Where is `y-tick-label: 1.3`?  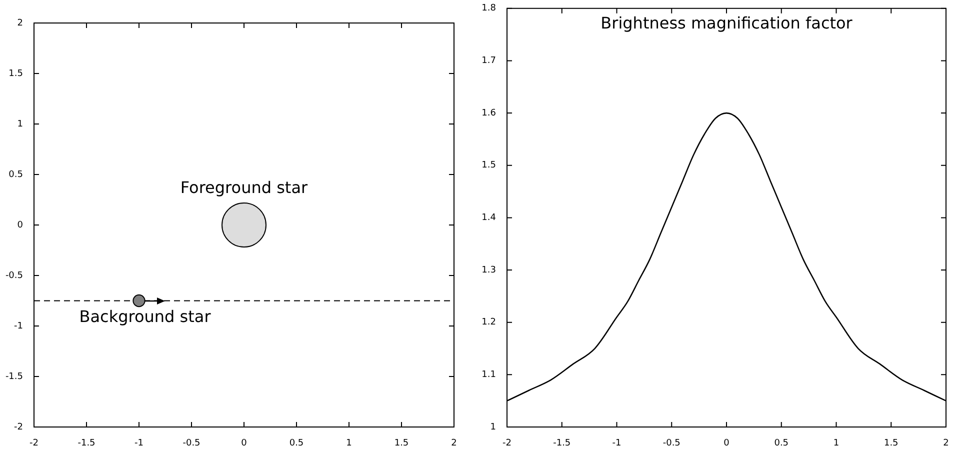
y-tick-label: 1.3 is located at coordinates (489, 270).